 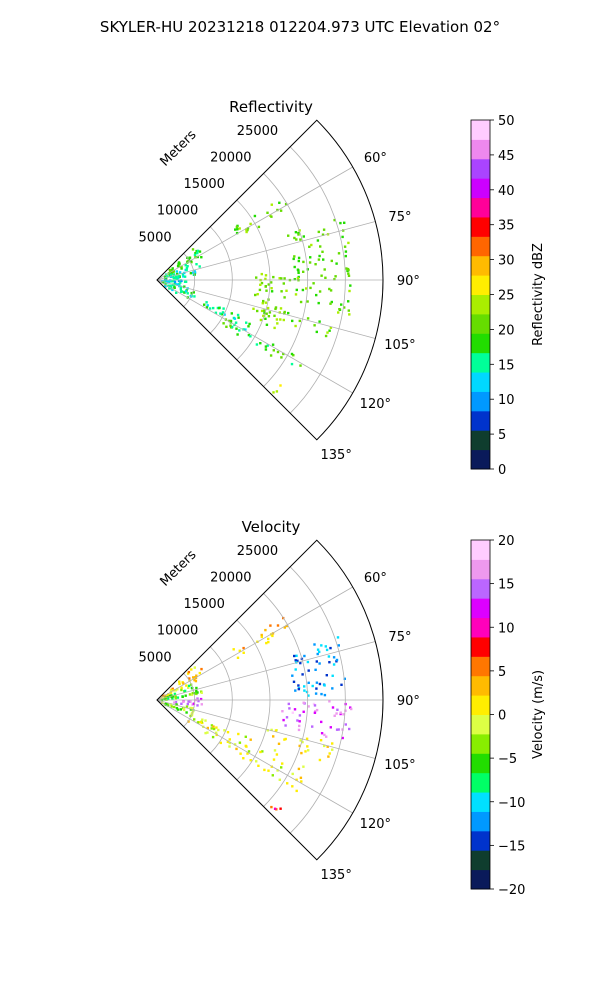 I want to click on refl-azimuth-tick: 60°, so click(x=375, y=158).